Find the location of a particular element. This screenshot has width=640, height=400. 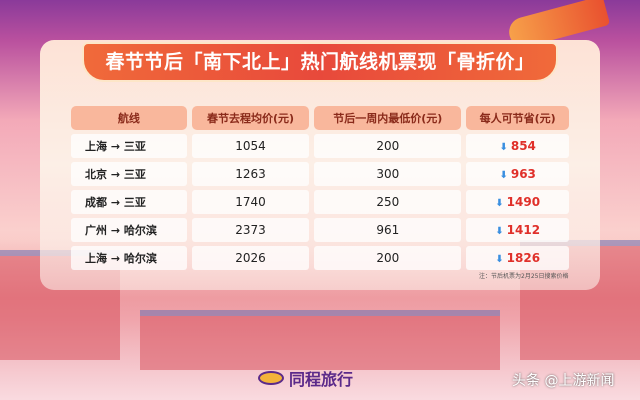

avg-price-cell: 1740 is located at coordinates (250, 202).